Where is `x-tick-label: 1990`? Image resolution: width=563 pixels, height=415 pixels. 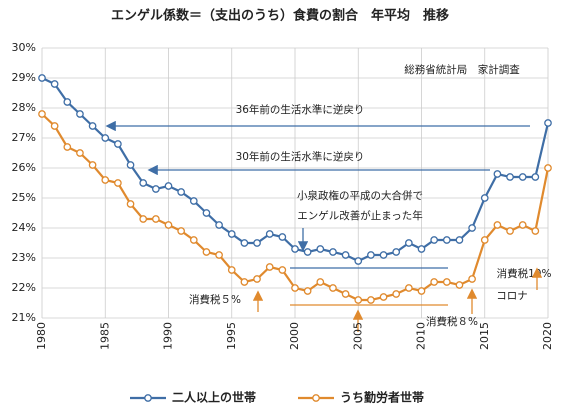
x-tick-label: 1990 is located at coordinates (168, 336).